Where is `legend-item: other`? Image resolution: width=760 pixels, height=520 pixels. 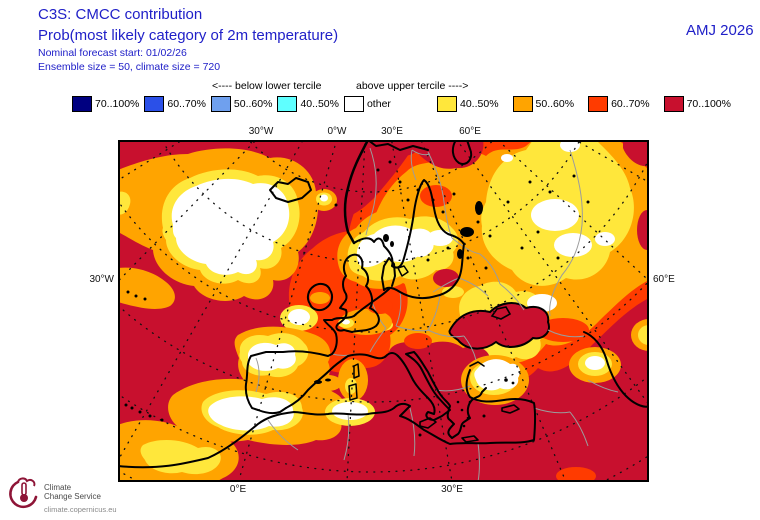 legend-item: other is located at coordinates (367, 104).